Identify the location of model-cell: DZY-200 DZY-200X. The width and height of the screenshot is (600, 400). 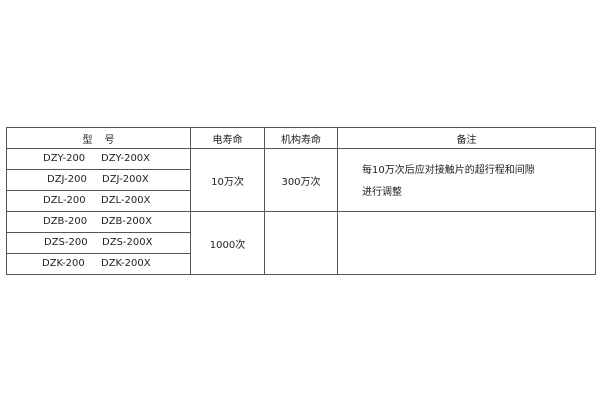
(98, 159).